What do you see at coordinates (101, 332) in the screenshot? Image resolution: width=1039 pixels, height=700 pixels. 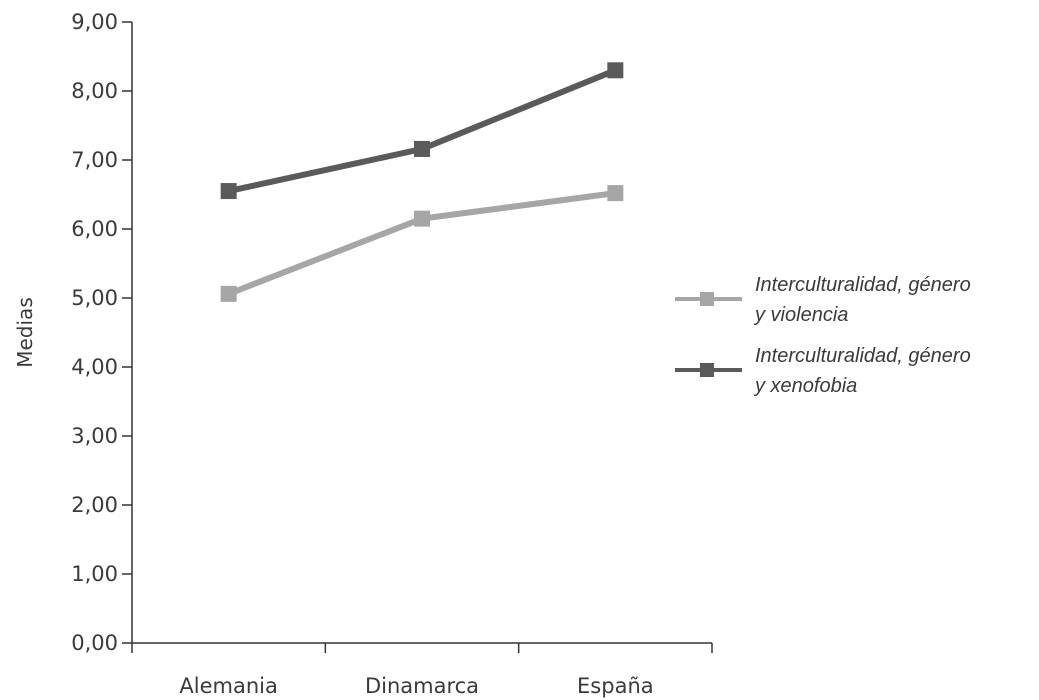 I see `y-ticks: 0,00 1,00 2,00 3,00 4,00 5,00 6,00 7,00 8,00 9,00` at bounding box center [101, 332].